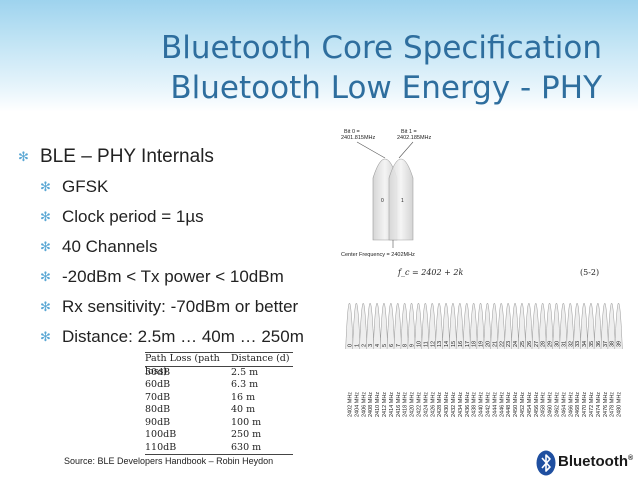  What do you see at coordinates (352, 132) in the screenshot?
I see `bit0-label: Bit 0 =` at bounding box center [352, 132].